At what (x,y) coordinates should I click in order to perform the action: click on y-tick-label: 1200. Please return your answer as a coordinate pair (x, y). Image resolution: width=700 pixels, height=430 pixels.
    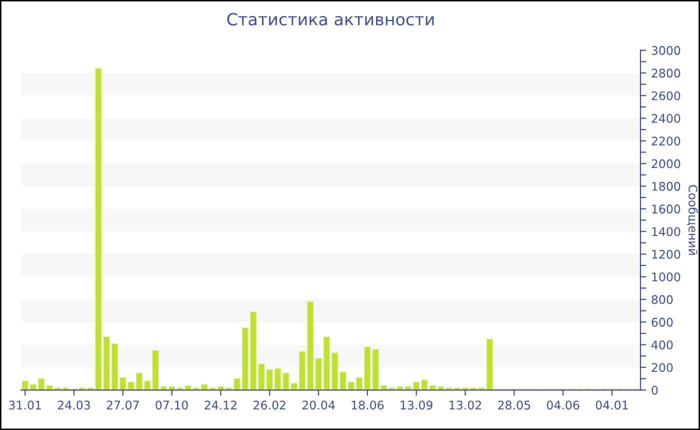
    Looking at the image, I should click on (666, 254).